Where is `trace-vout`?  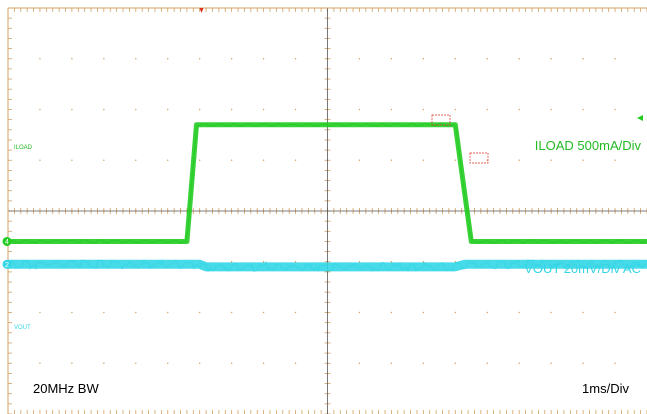
trace-vout is located at coordinates (327, 265).